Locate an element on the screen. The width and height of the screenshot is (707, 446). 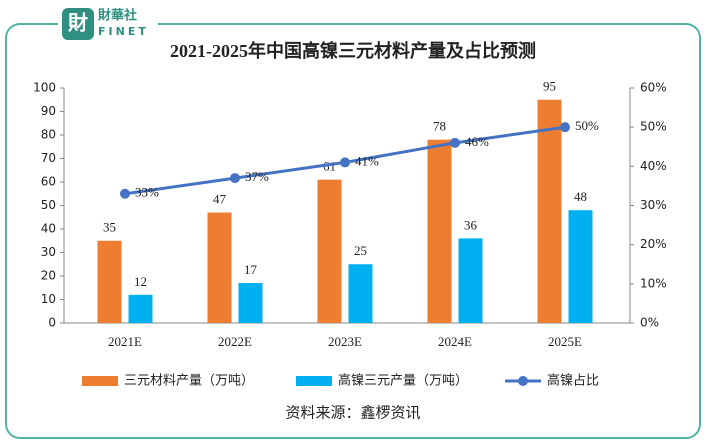
data-label: 35 is located at coordinates (109, 227).